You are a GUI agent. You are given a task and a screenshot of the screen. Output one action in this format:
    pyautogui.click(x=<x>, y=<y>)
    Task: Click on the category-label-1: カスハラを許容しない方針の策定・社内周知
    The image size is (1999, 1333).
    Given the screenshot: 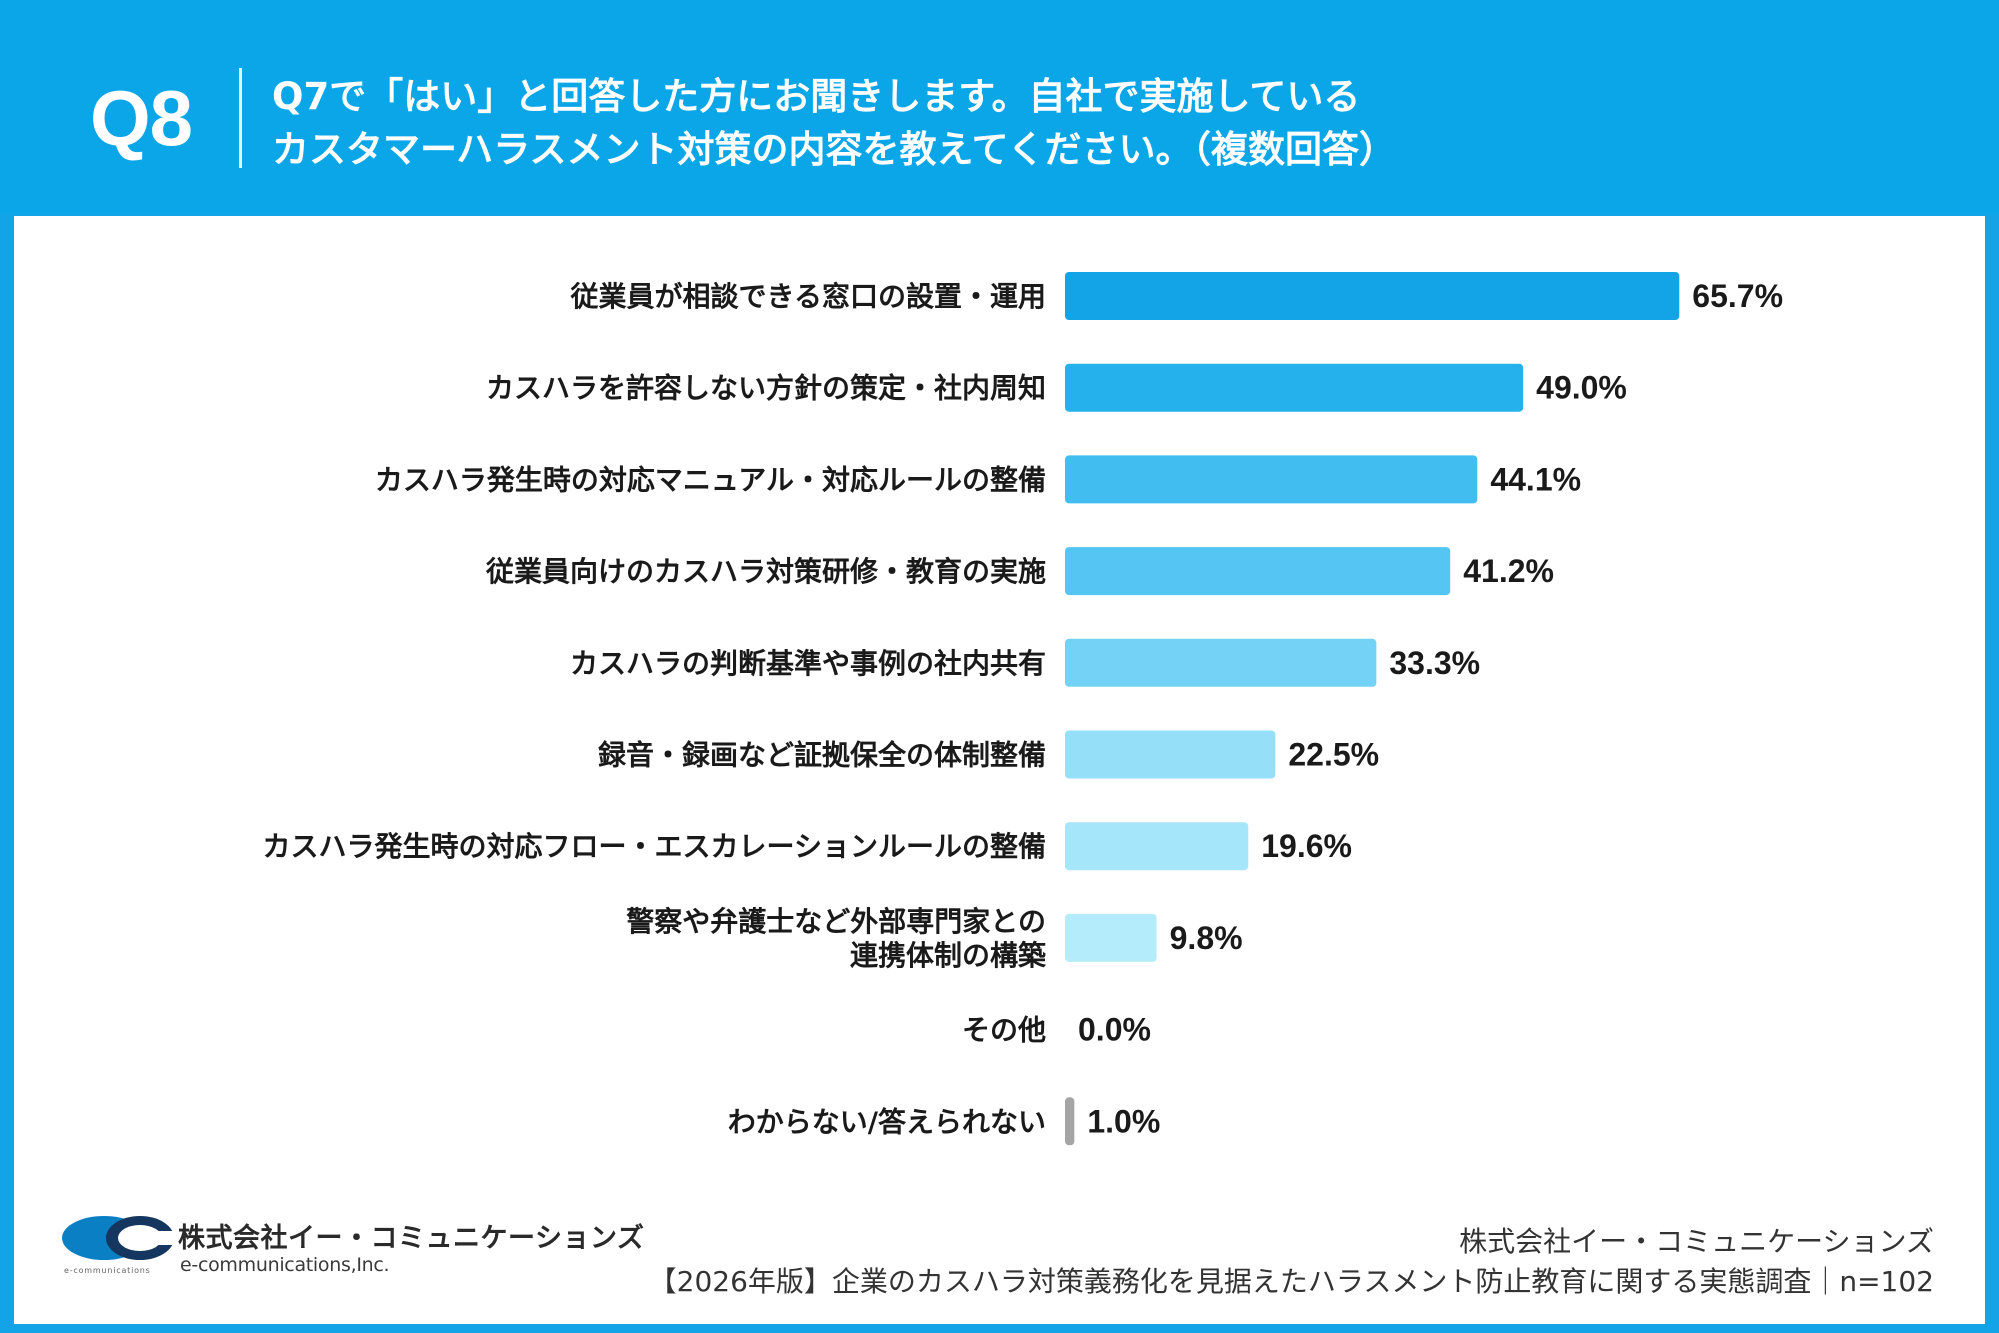 What is the action you would take?
    pyautogui.click(x=766, y=388)
    